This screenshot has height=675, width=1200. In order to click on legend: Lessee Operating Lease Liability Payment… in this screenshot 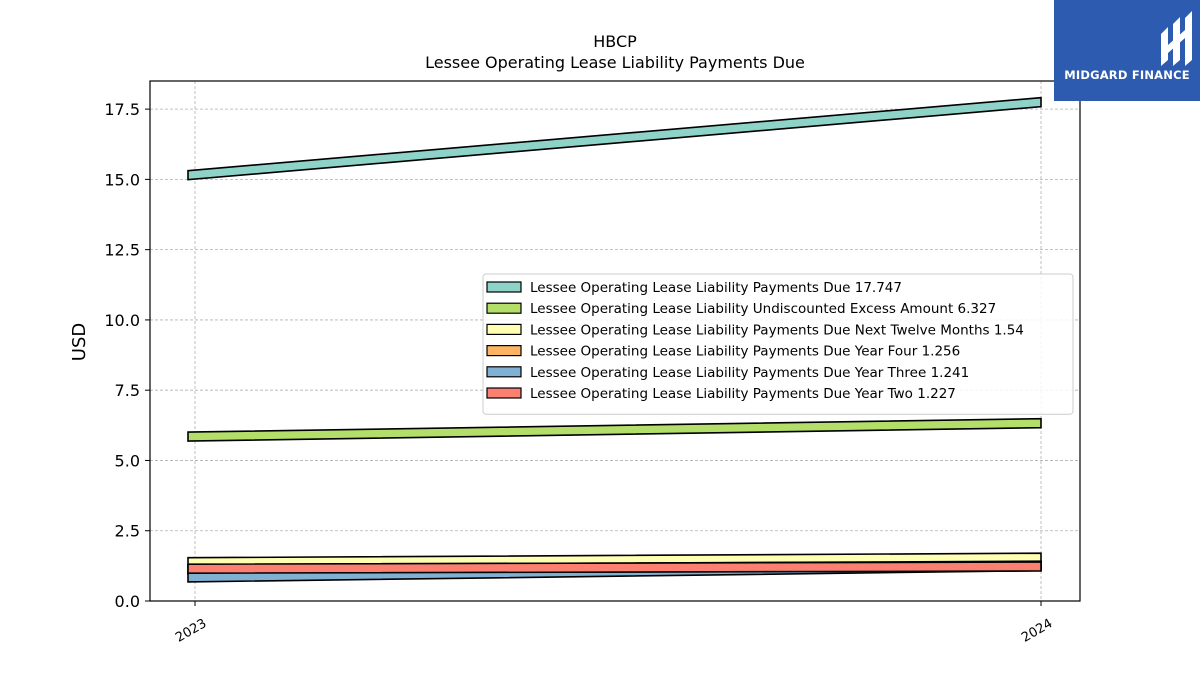, I will do `click(778, 344)`.